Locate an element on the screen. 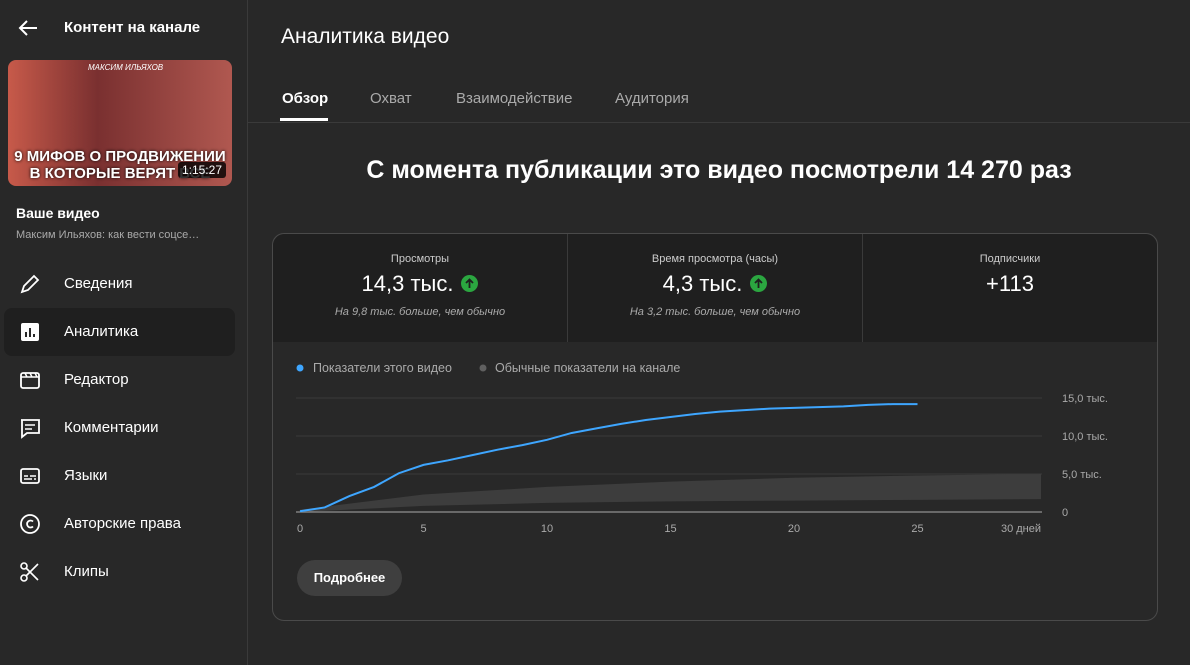  legend-label: Показатели этого видео is located at coordinates (382, 368).